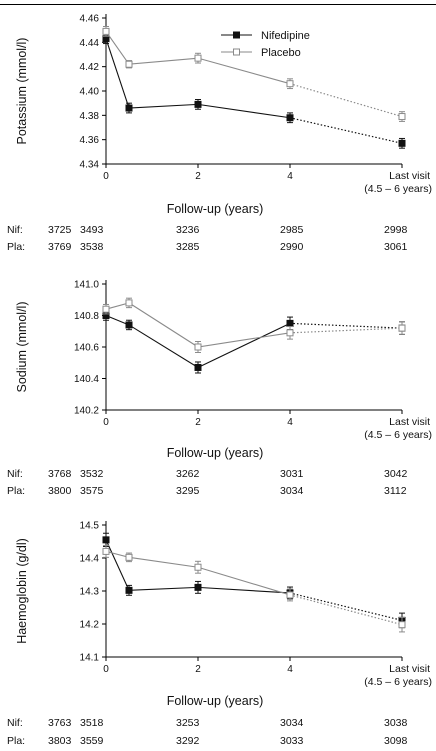 This screenshot has width=436, height=751. I want to click on y-tick-label: 4.44, so click(90, 43).